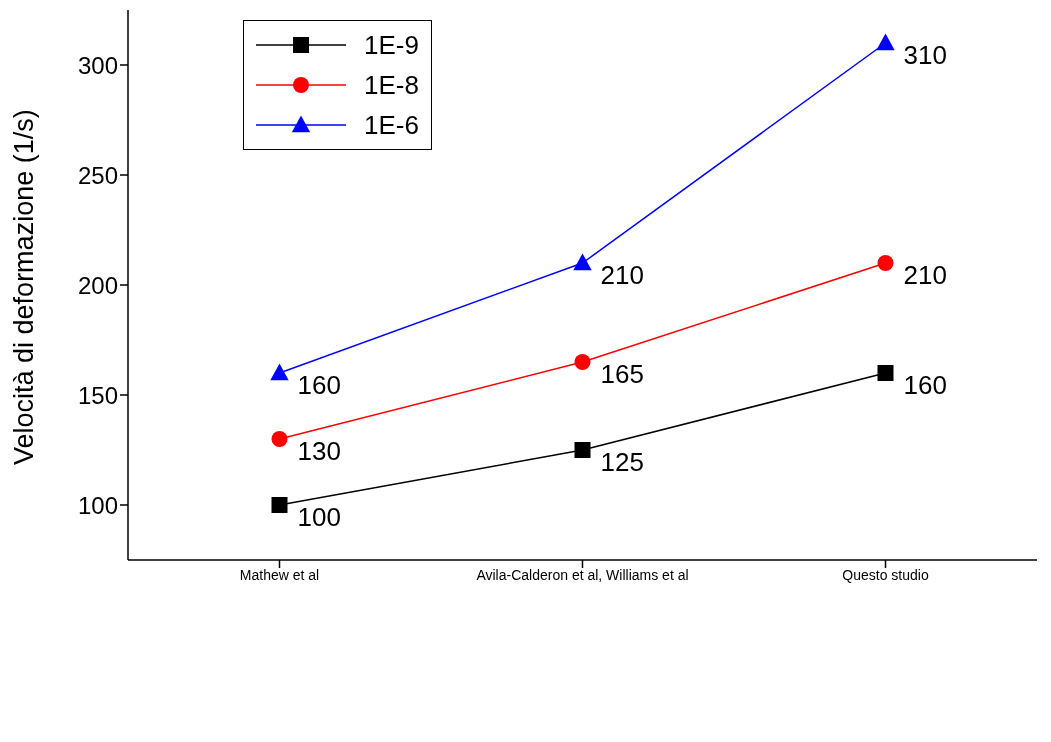  Describe the element at coordinates (622, 461) in the screenshot. I see `data-label: 125` at that location.